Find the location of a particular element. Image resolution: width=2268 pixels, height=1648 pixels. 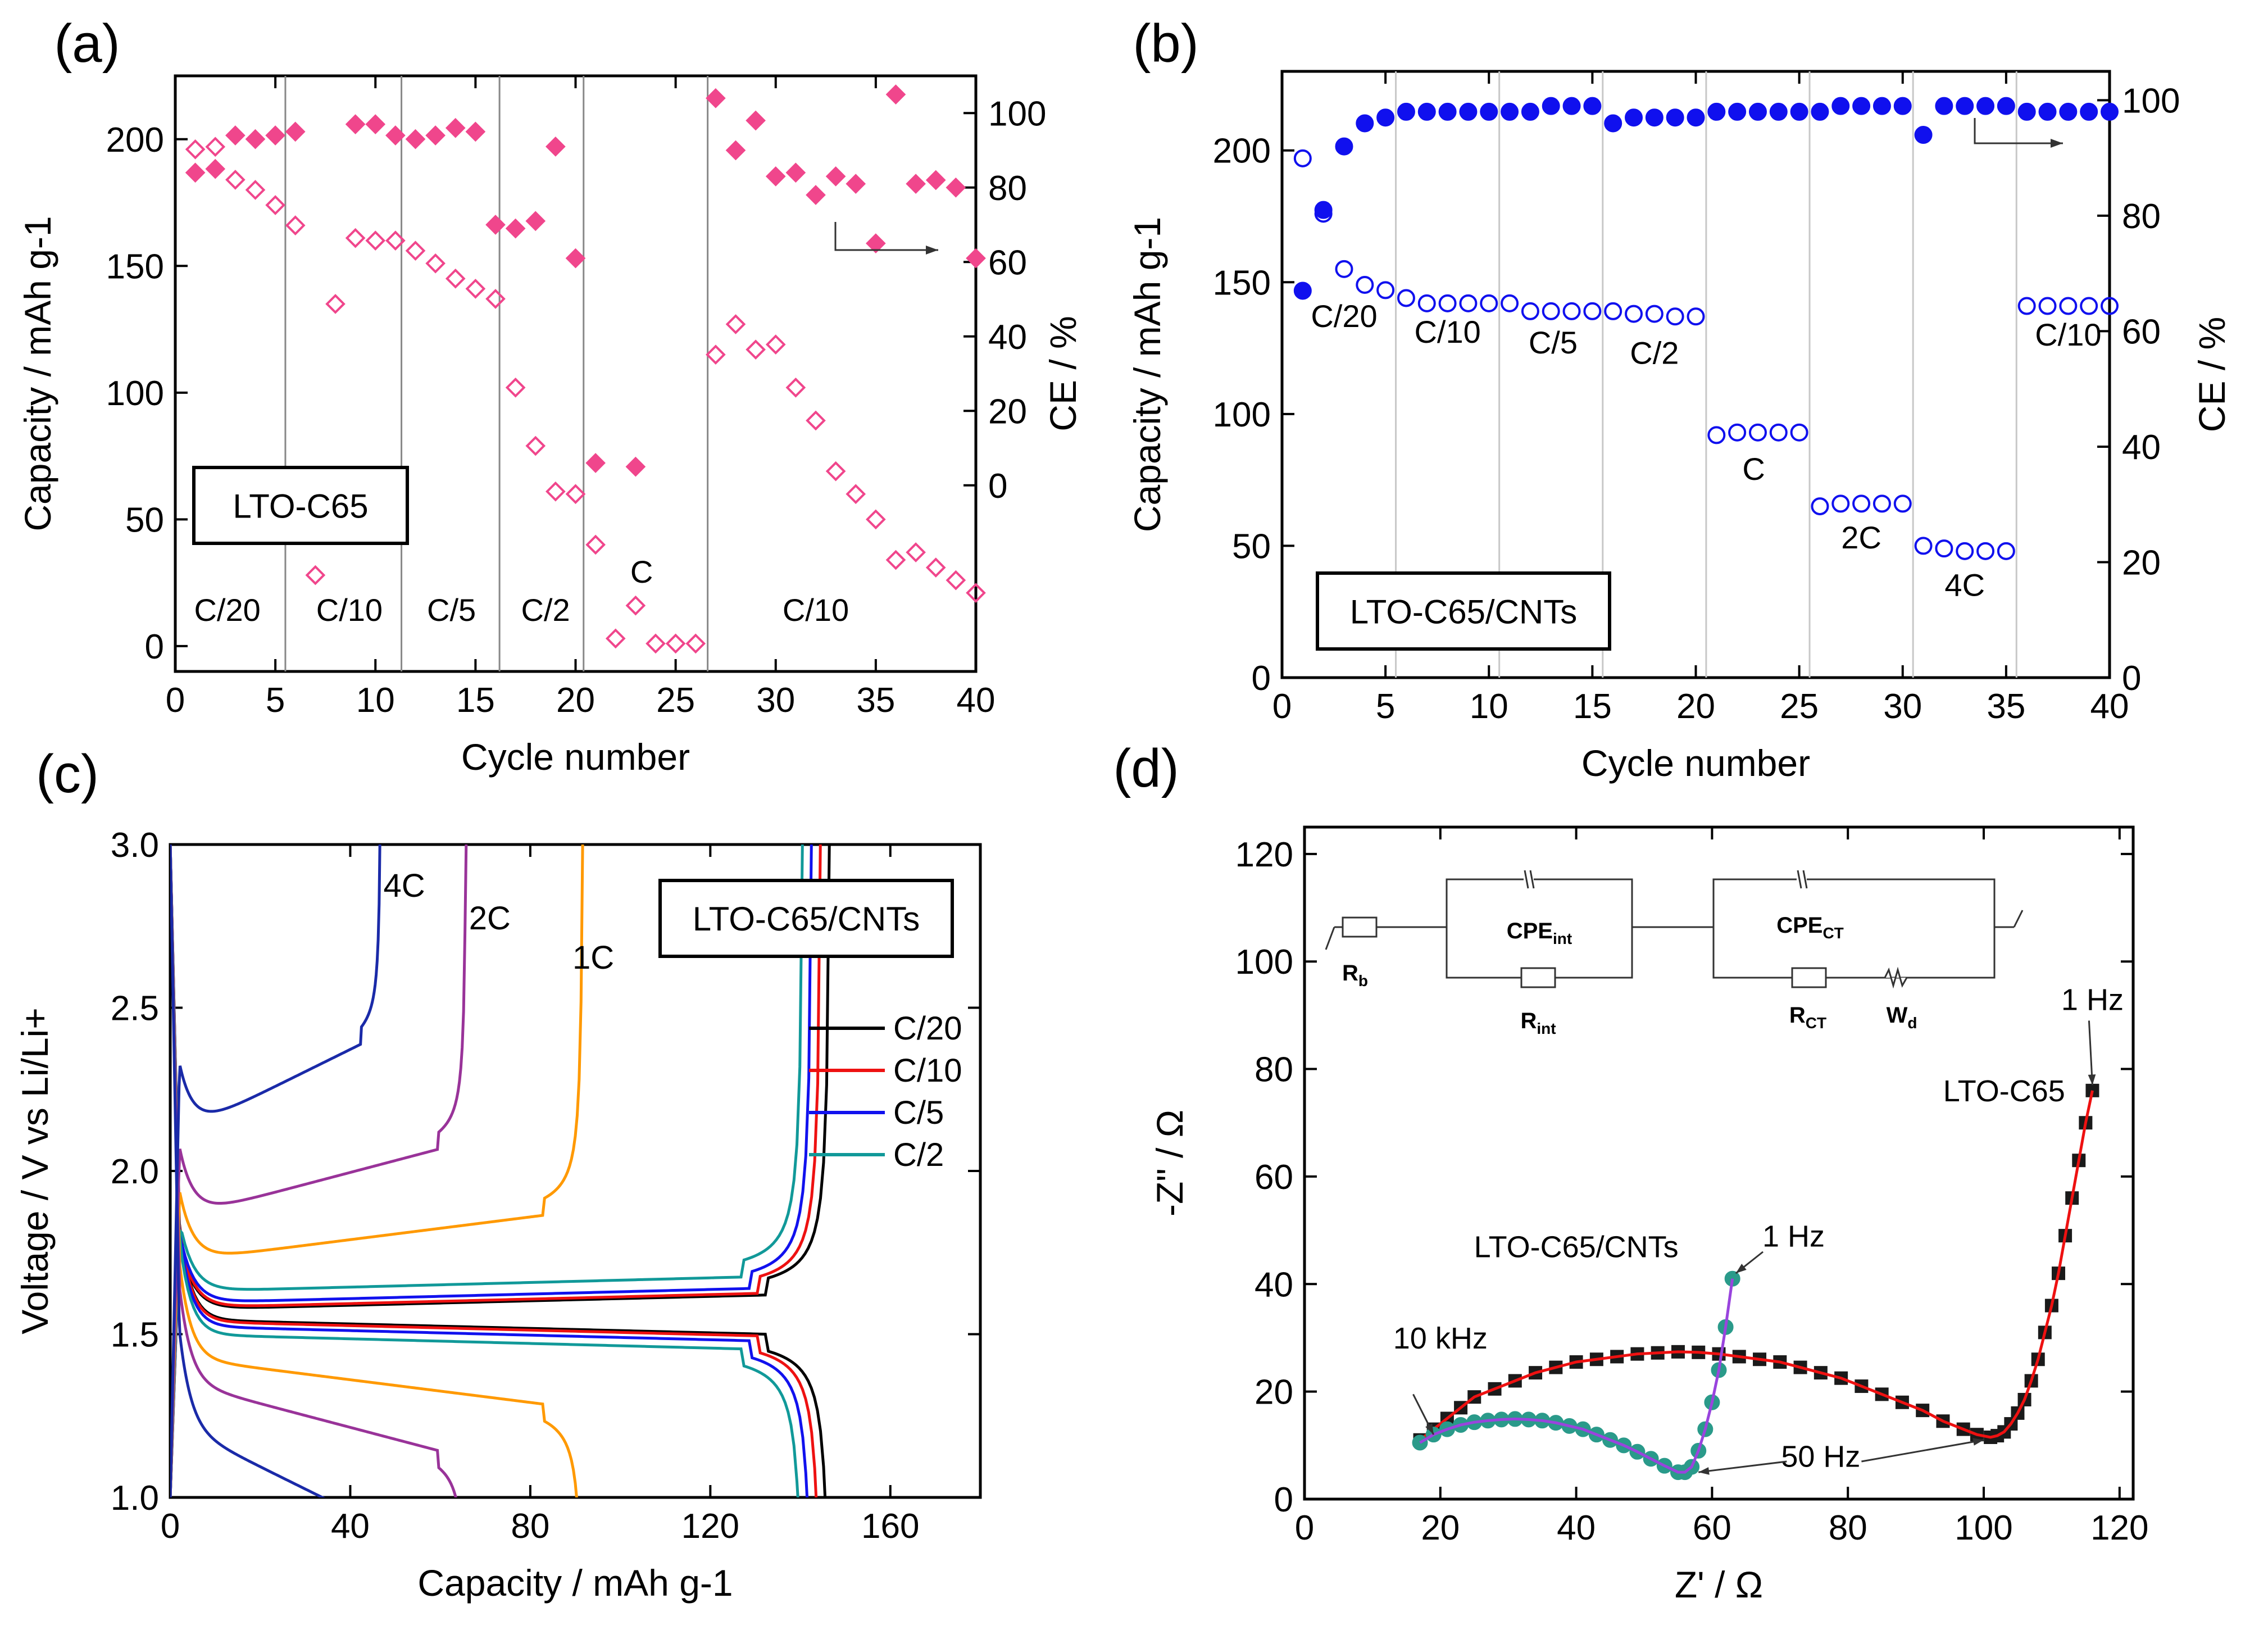

discharge-curve-C/5 is located at coordinates (489, 1171).